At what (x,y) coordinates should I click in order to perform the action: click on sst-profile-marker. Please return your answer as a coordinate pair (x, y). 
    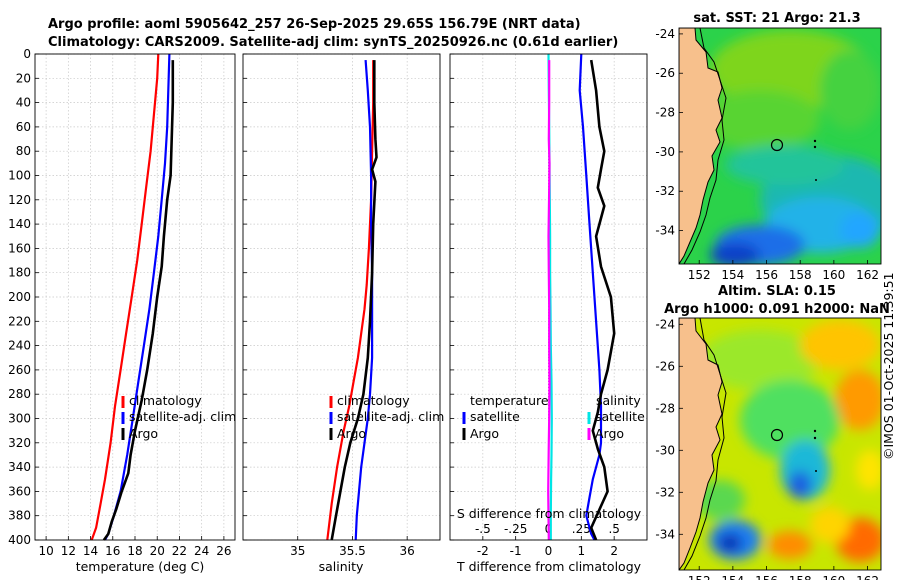
    Looking at the image, I should click on (777, 145).